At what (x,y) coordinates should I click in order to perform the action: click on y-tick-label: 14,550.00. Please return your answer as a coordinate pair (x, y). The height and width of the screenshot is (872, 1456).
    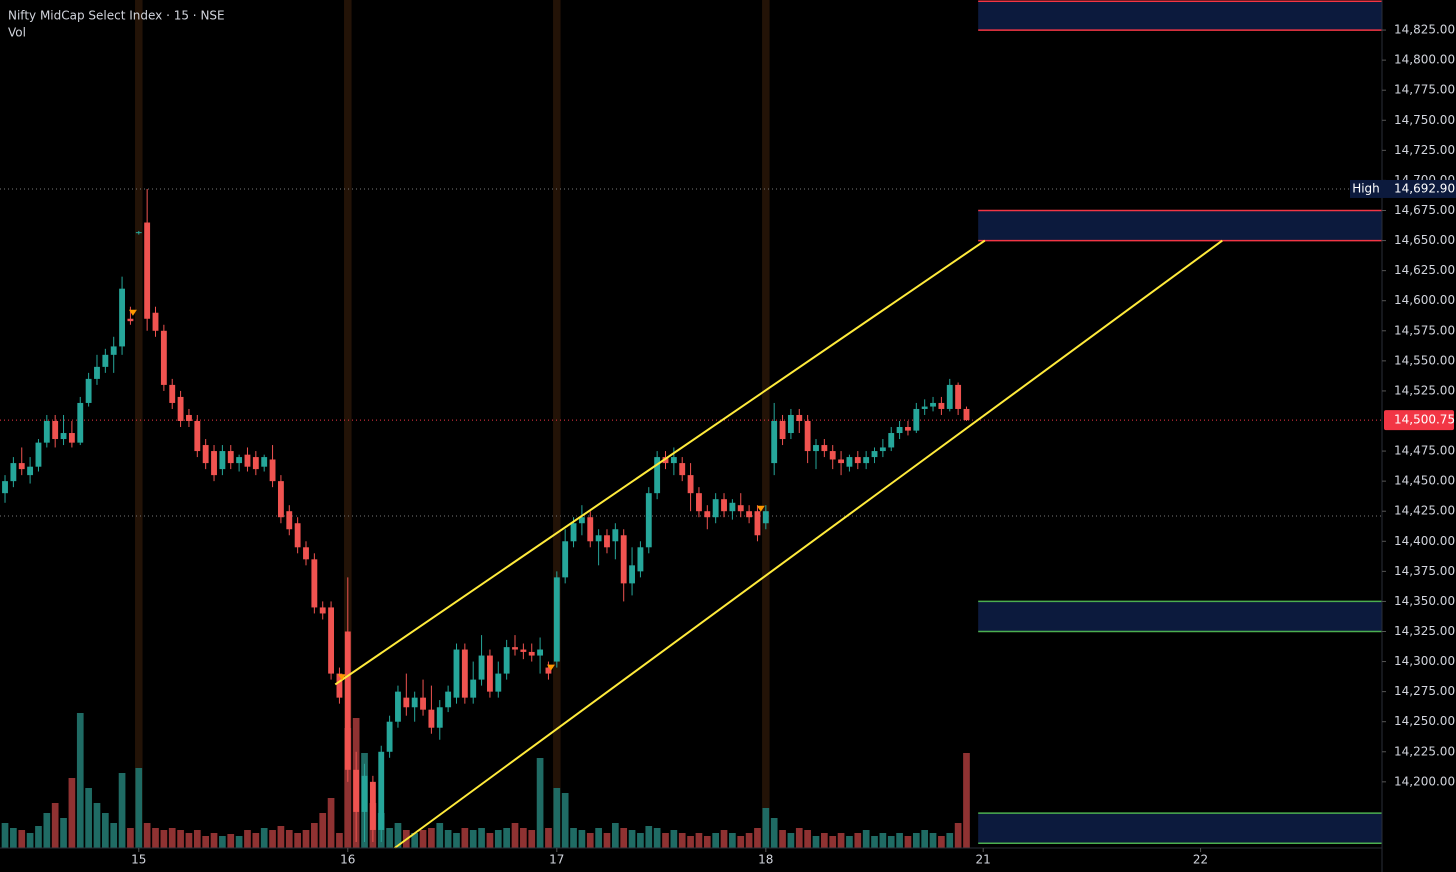
    Looking at the image, I should click on (1424, 360).